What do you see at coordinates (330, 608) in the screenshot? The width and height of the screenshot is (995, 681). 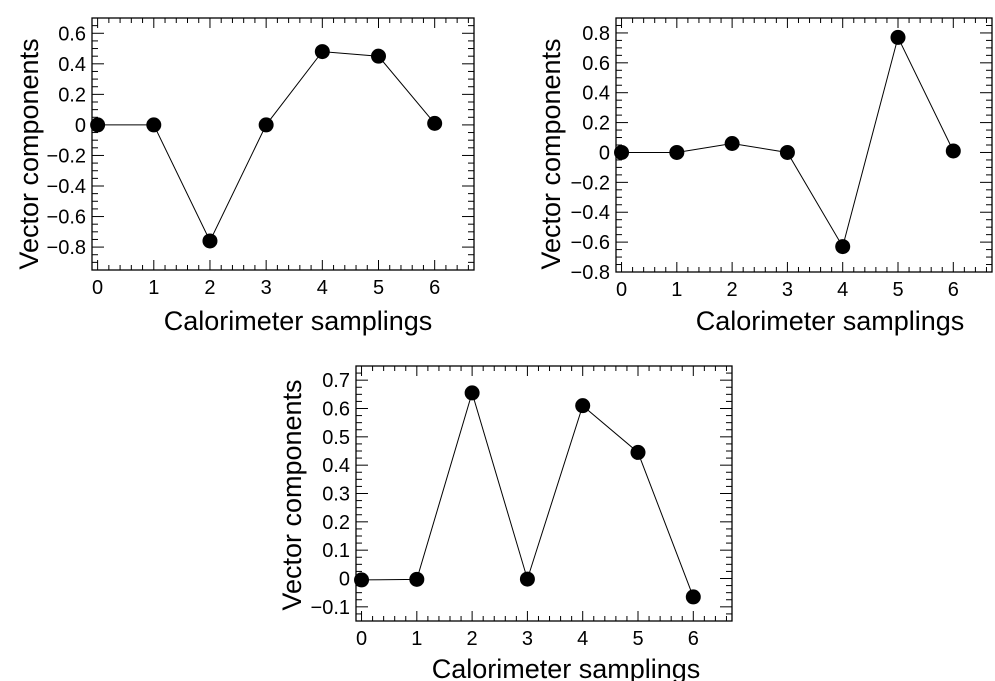 I see `y-tick-label: −0.1` at bounding box center [330, 608].